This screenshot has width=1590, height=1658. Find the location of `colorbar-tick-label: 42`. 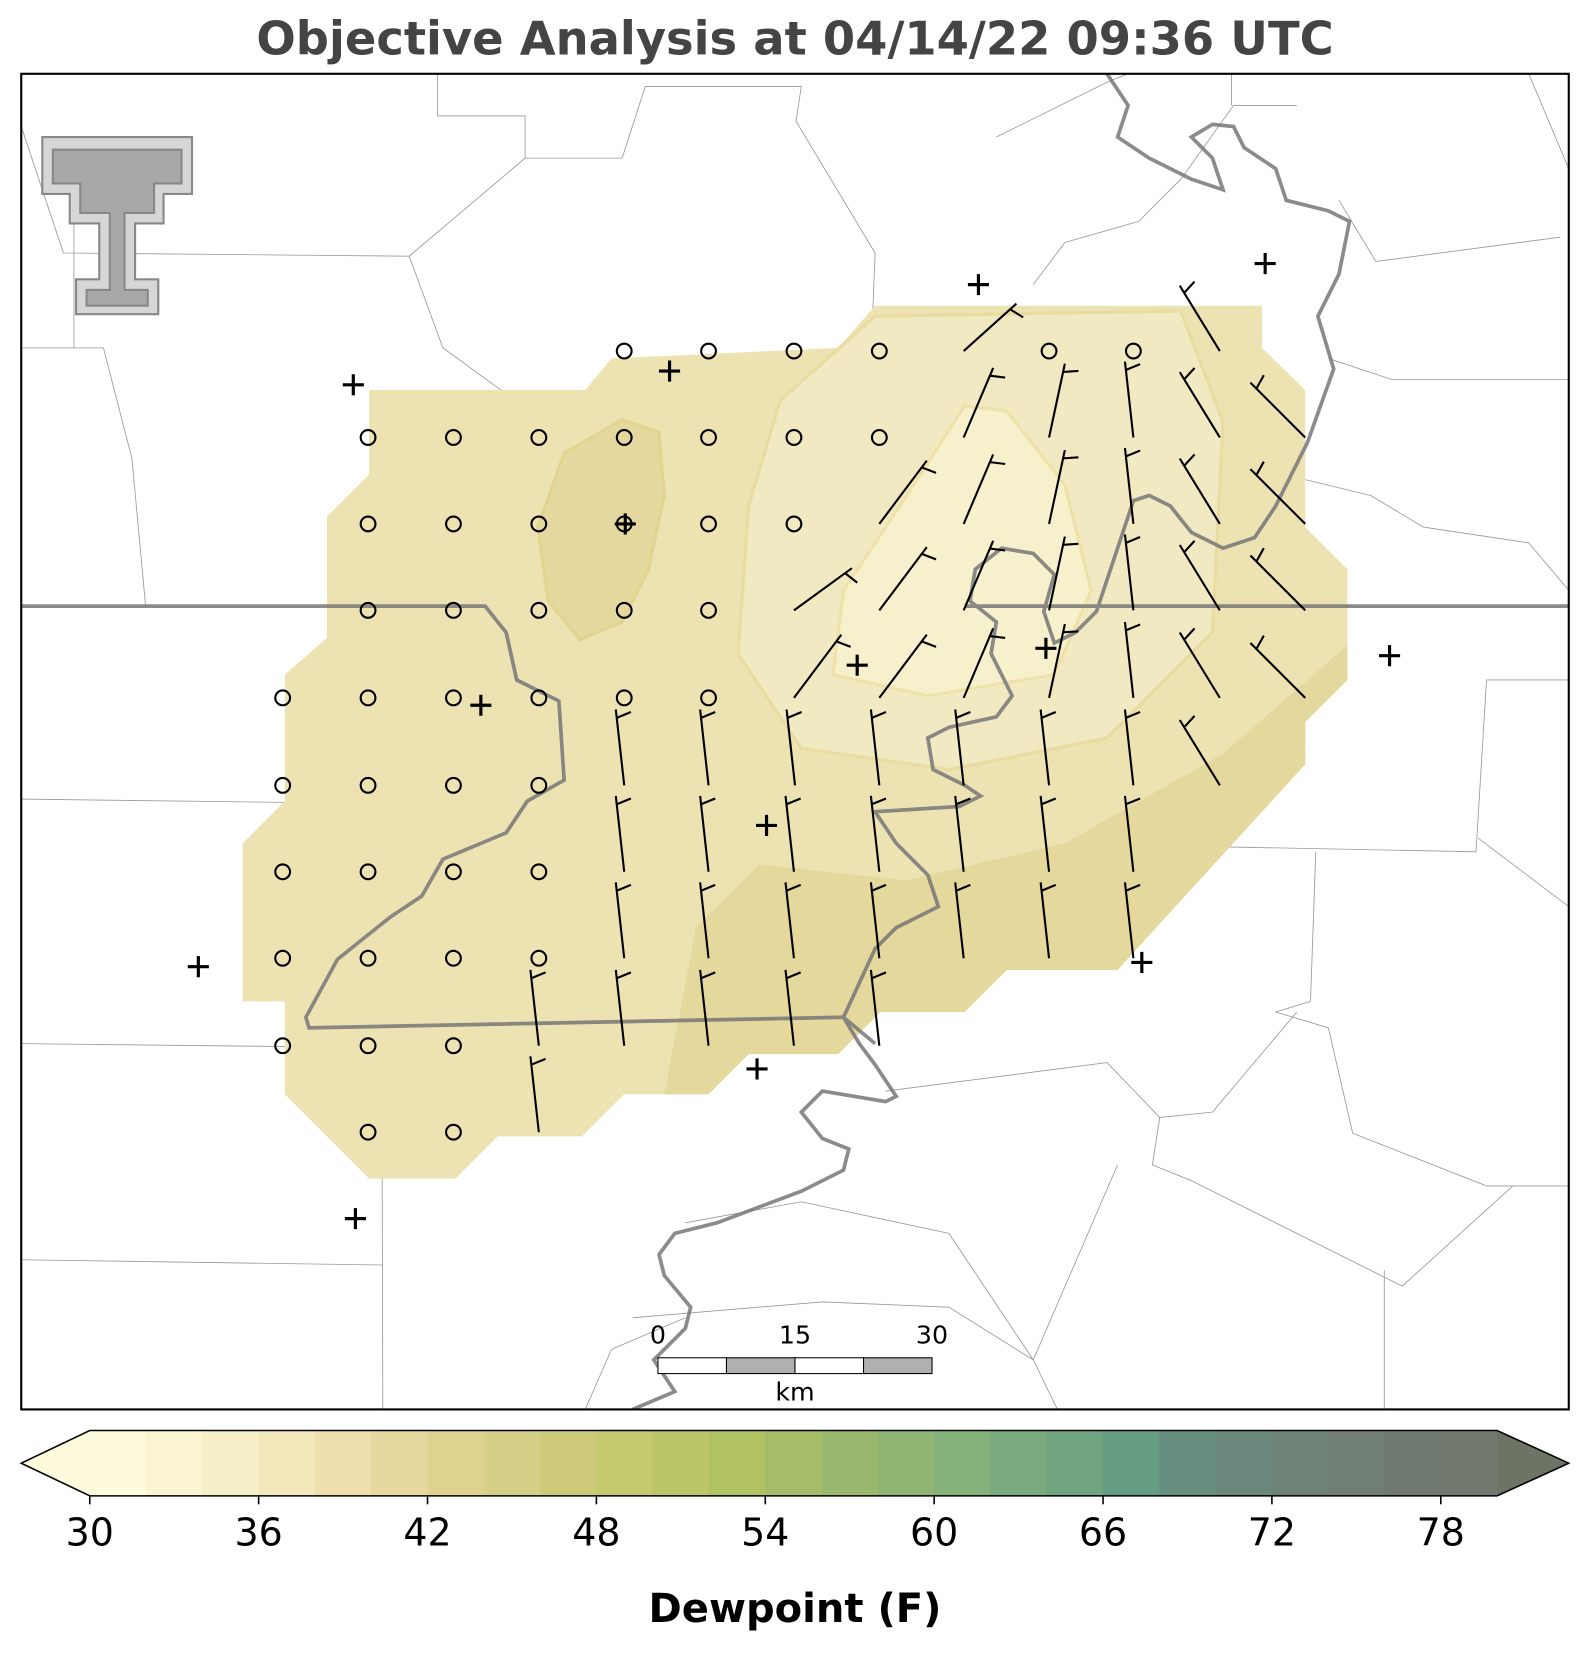

colorbar-tick-label: 42 is located at coordinates (427, 1532).